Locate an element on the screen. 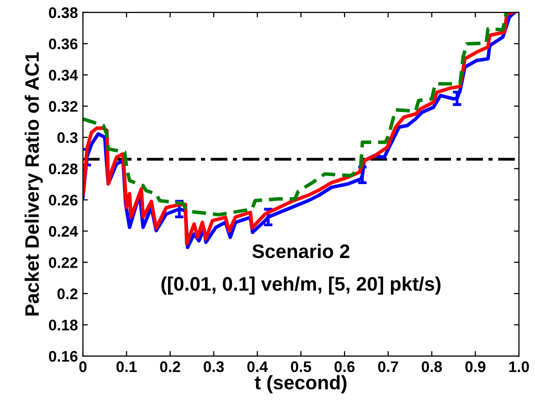 This screenshot has height=414, width=535. x-tick-label: 0 is located at coordinates (83, 366).